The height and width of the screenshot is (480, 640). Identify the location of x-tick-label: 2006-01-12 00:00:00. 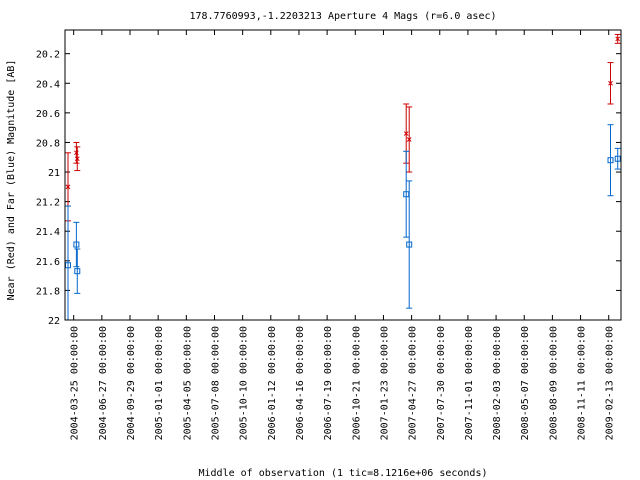
(272, 383).